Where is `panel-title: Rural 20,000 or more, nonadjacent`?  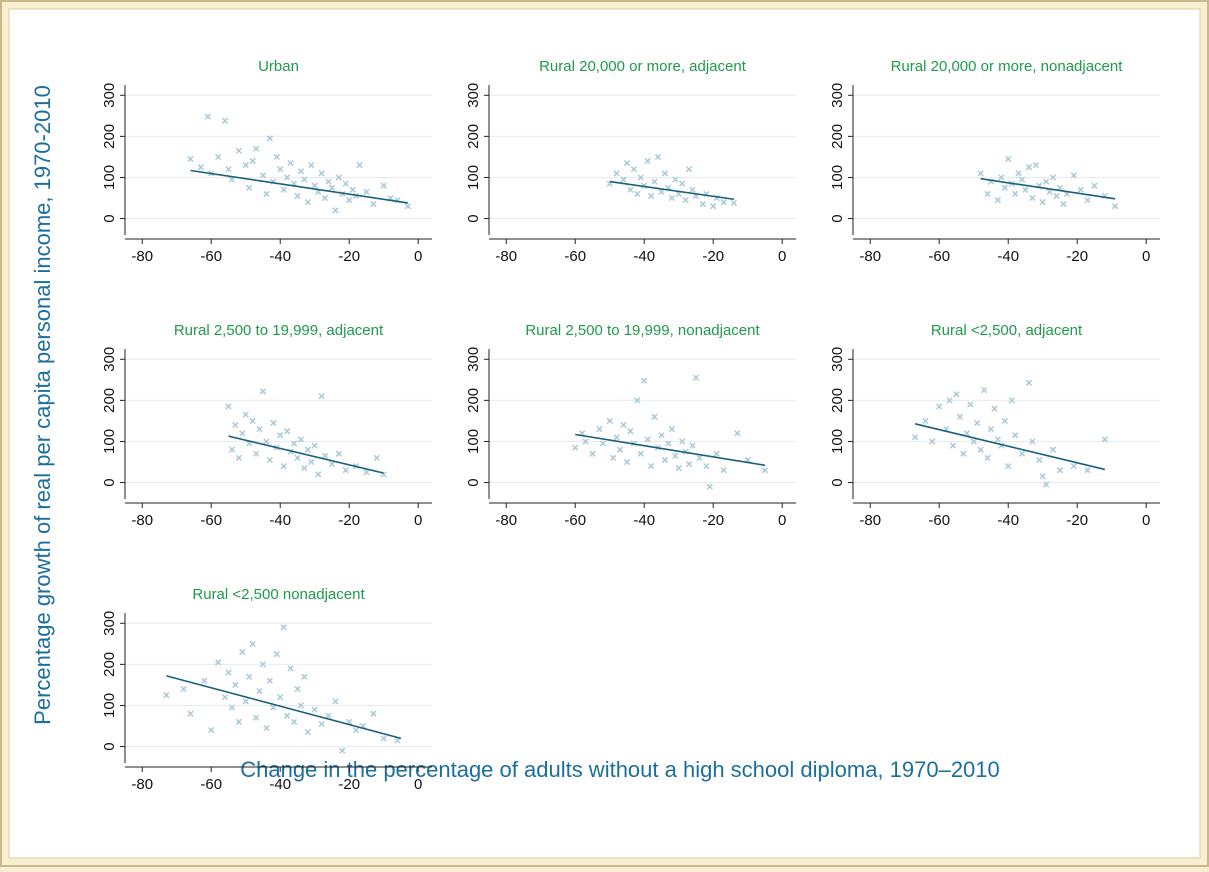
panel-title: Rural 20,000 or more, nonadjacent is located at coordinates (1007, 66).